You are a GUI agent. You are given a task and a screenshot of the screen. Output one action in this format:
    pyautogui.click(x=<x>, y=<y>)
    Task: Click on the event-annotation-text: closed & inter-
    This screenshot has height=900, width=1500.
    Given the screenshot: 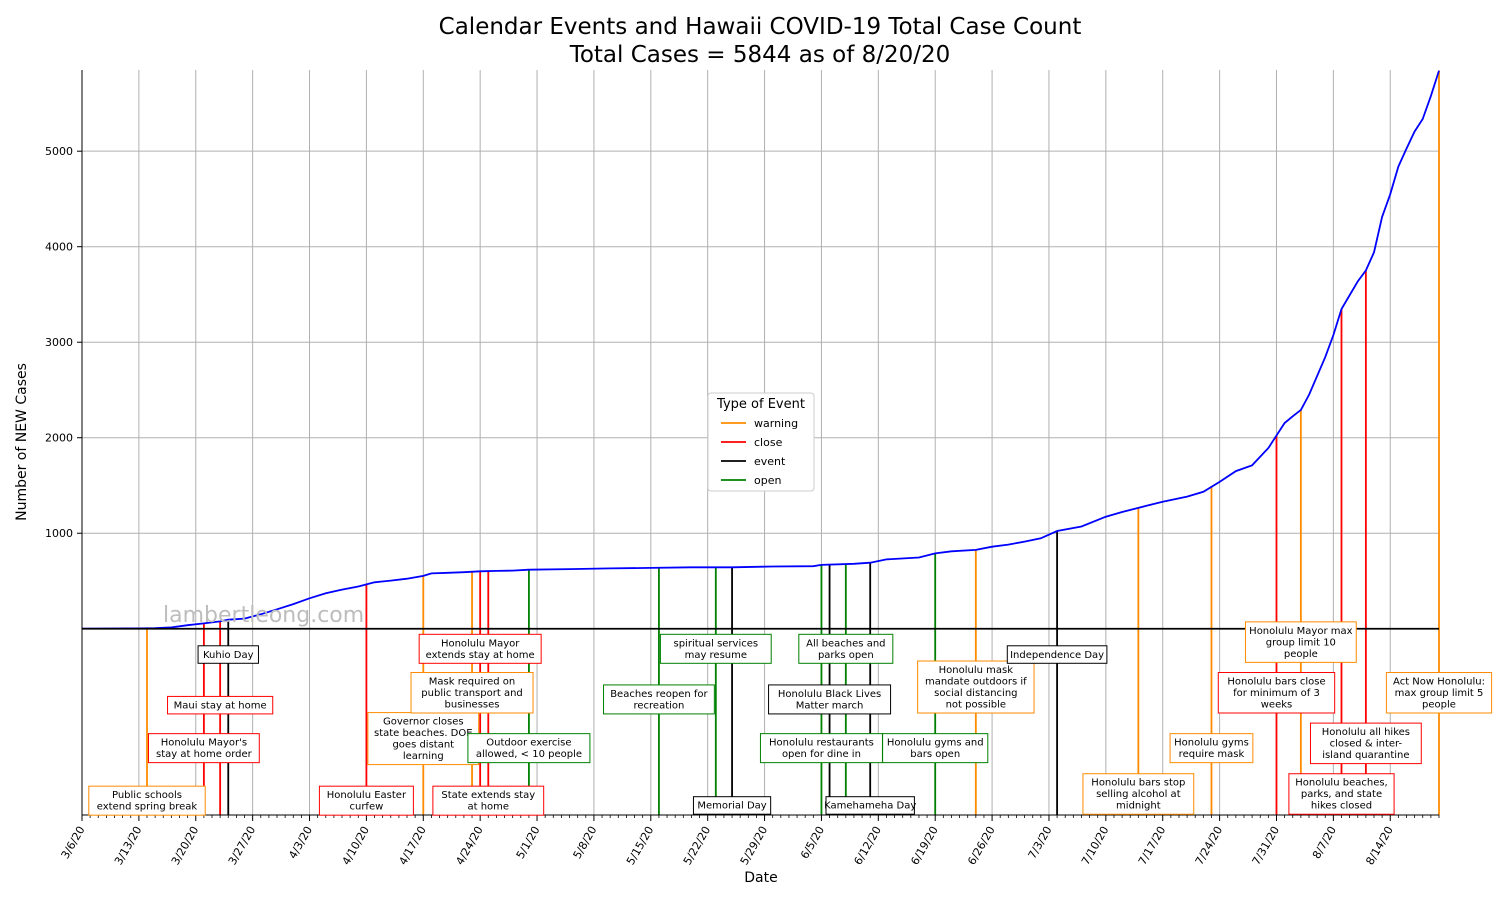 What is the action you would take?
    pyautogui.click(x=1366, y=744)
    